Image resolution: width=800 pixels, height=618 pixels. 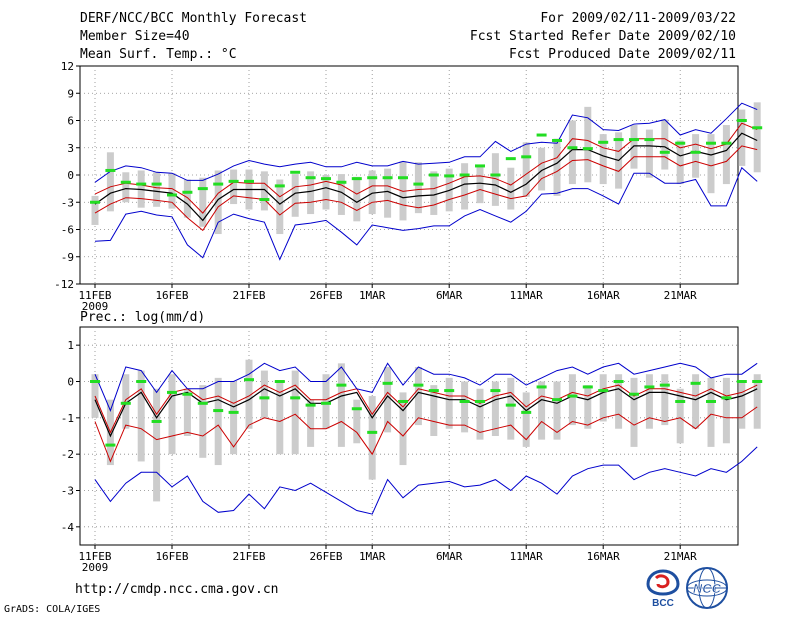 I want to click on y-tick-label: -3, so click(x=67, y=491).